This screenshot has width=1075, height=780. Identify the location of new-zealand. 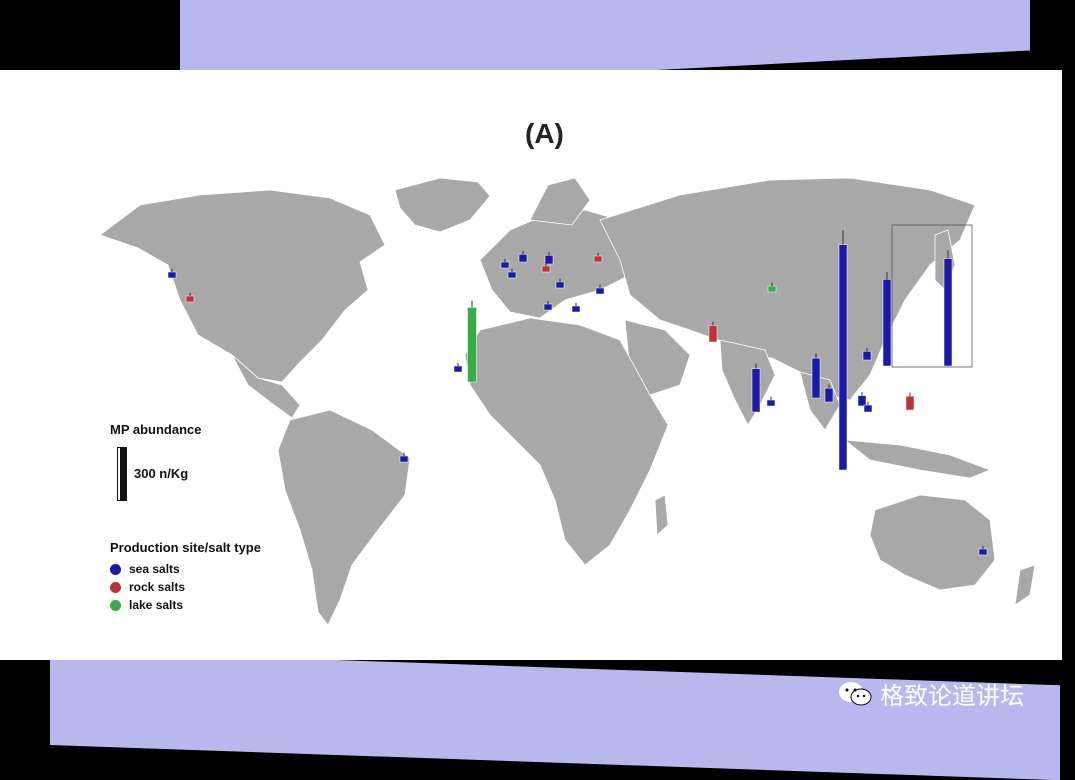
(1025, 585).